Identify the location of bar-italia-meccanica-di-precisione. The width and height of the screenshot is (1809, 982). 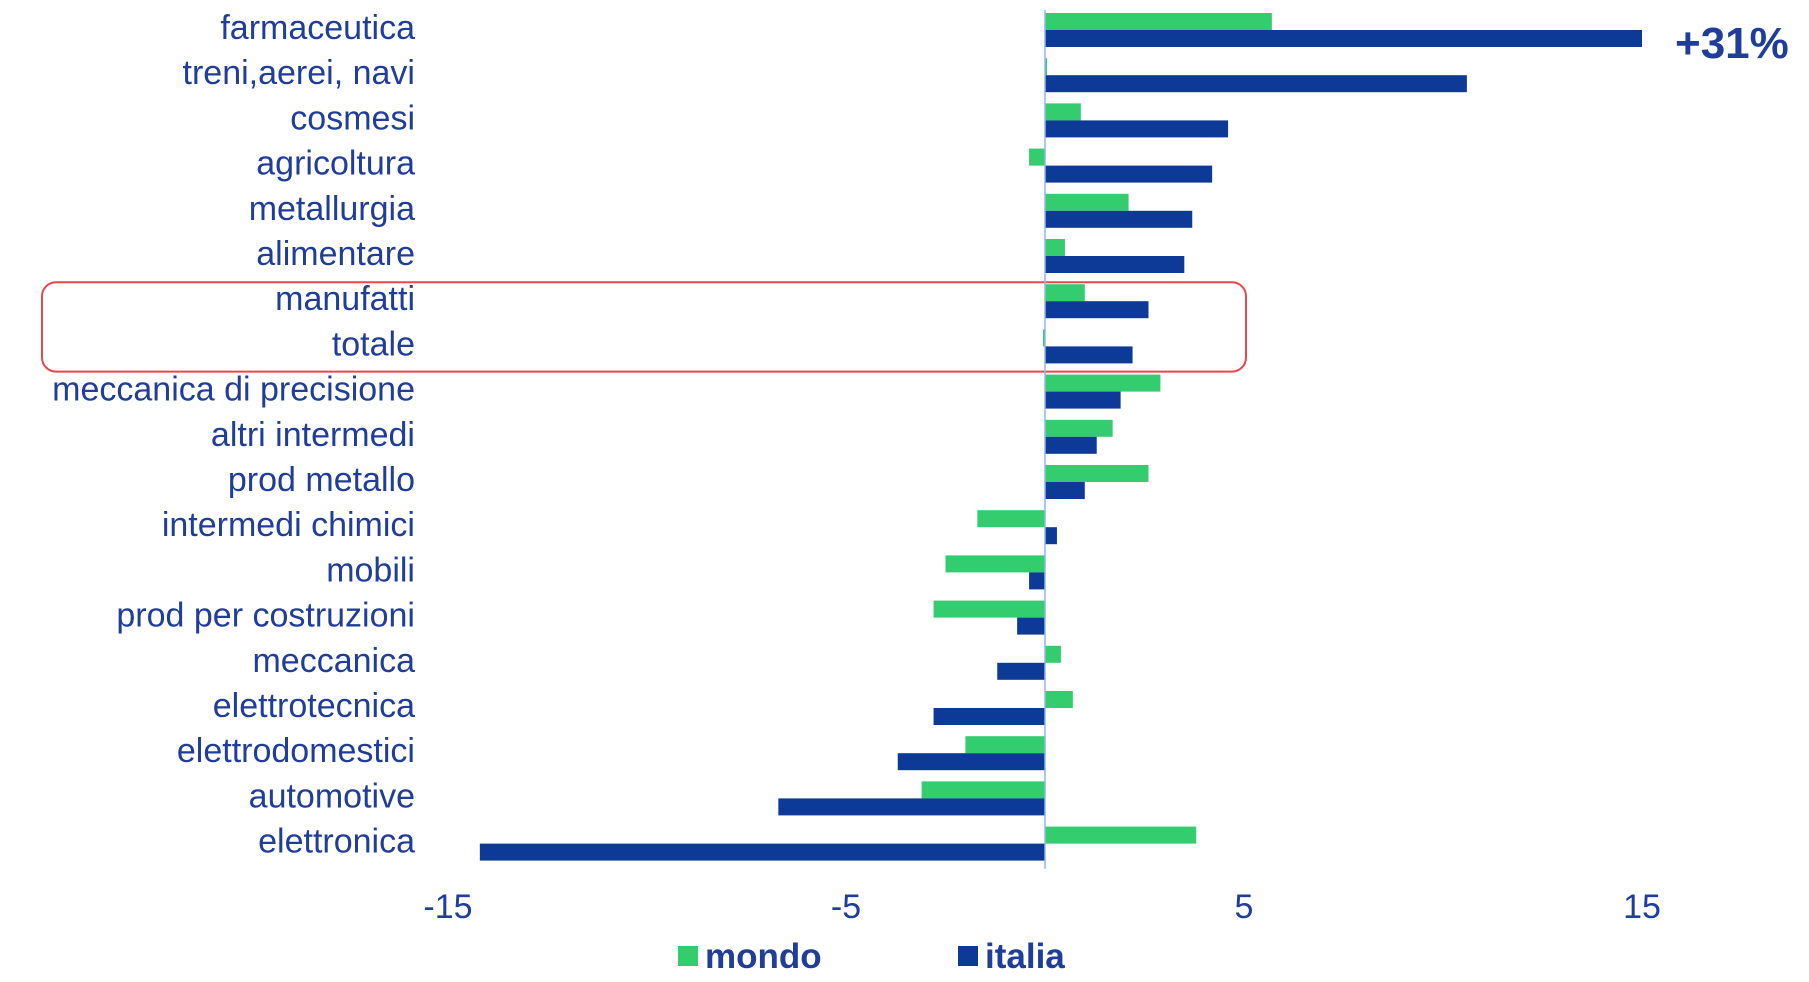
(1083, 400).